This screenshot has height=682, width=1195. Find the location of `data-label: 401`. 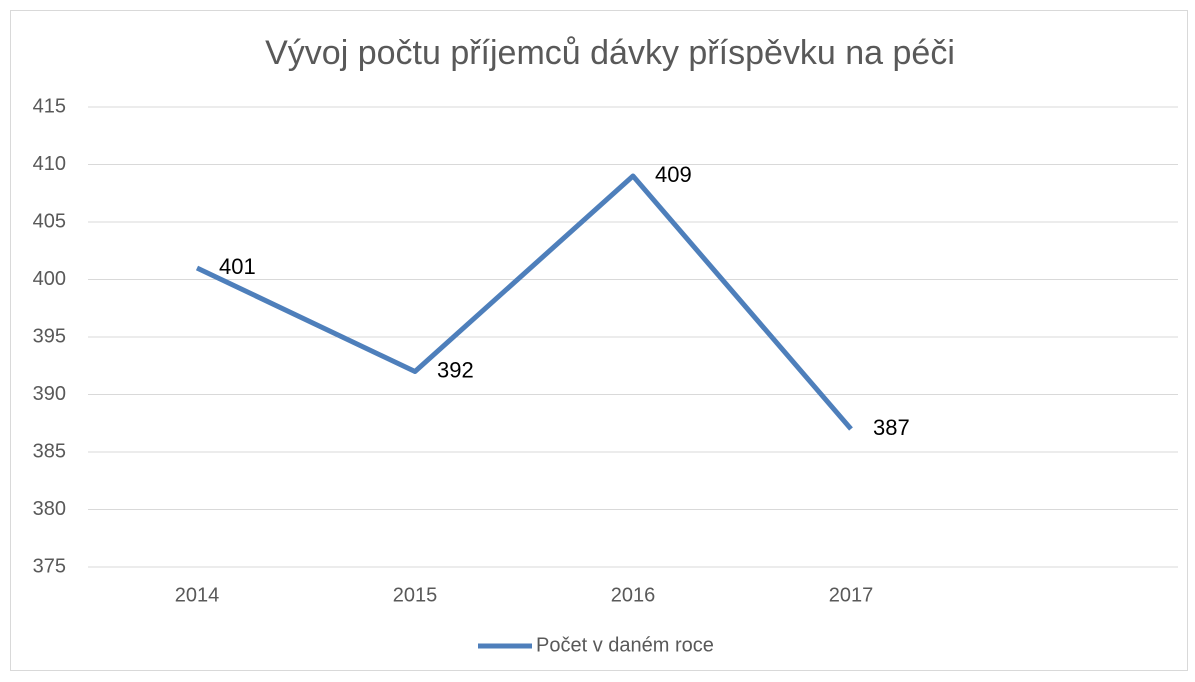

data-label: 401 is located at coordinates (237, 266).